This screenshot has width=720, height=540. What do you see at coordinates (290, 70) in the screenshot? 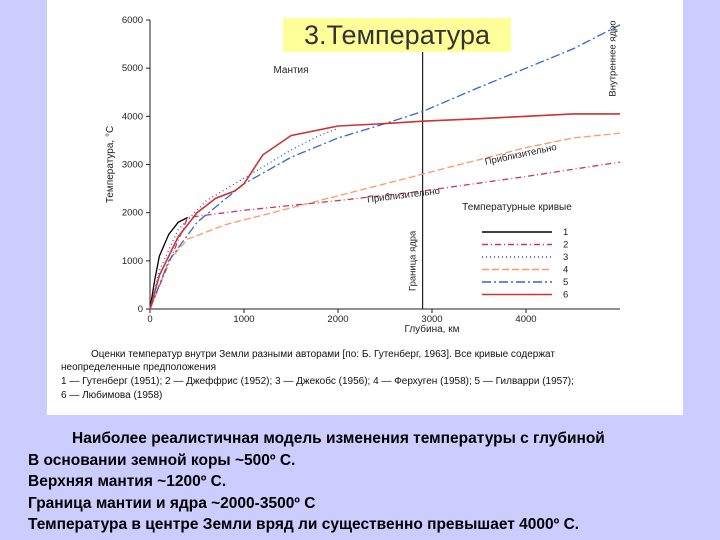
I see `mantle-label: Мантия` at bounding box center [290, 70].